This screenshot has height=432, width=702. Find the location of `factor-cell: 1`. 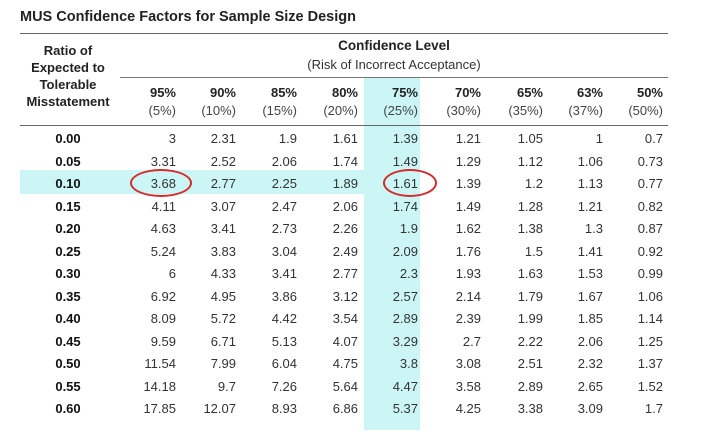

factor-cell: 1 is located at coordinates (599, 138).